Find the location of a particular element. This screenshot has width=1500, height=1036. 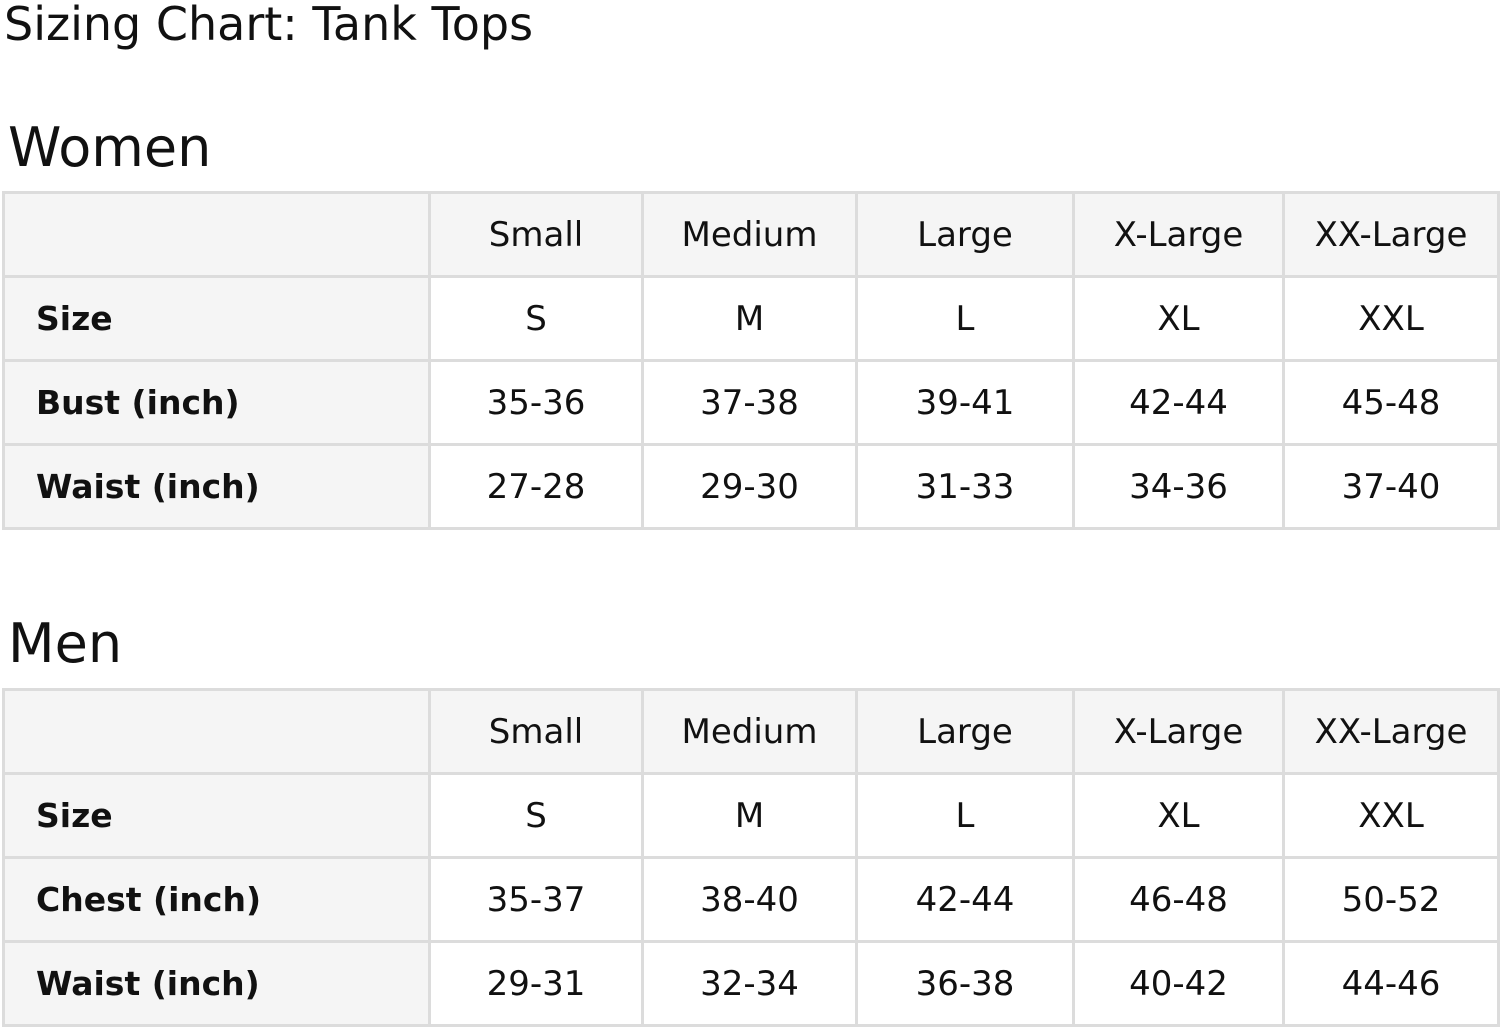

table-cell: 27-28 is located at coordinates (536, 486).